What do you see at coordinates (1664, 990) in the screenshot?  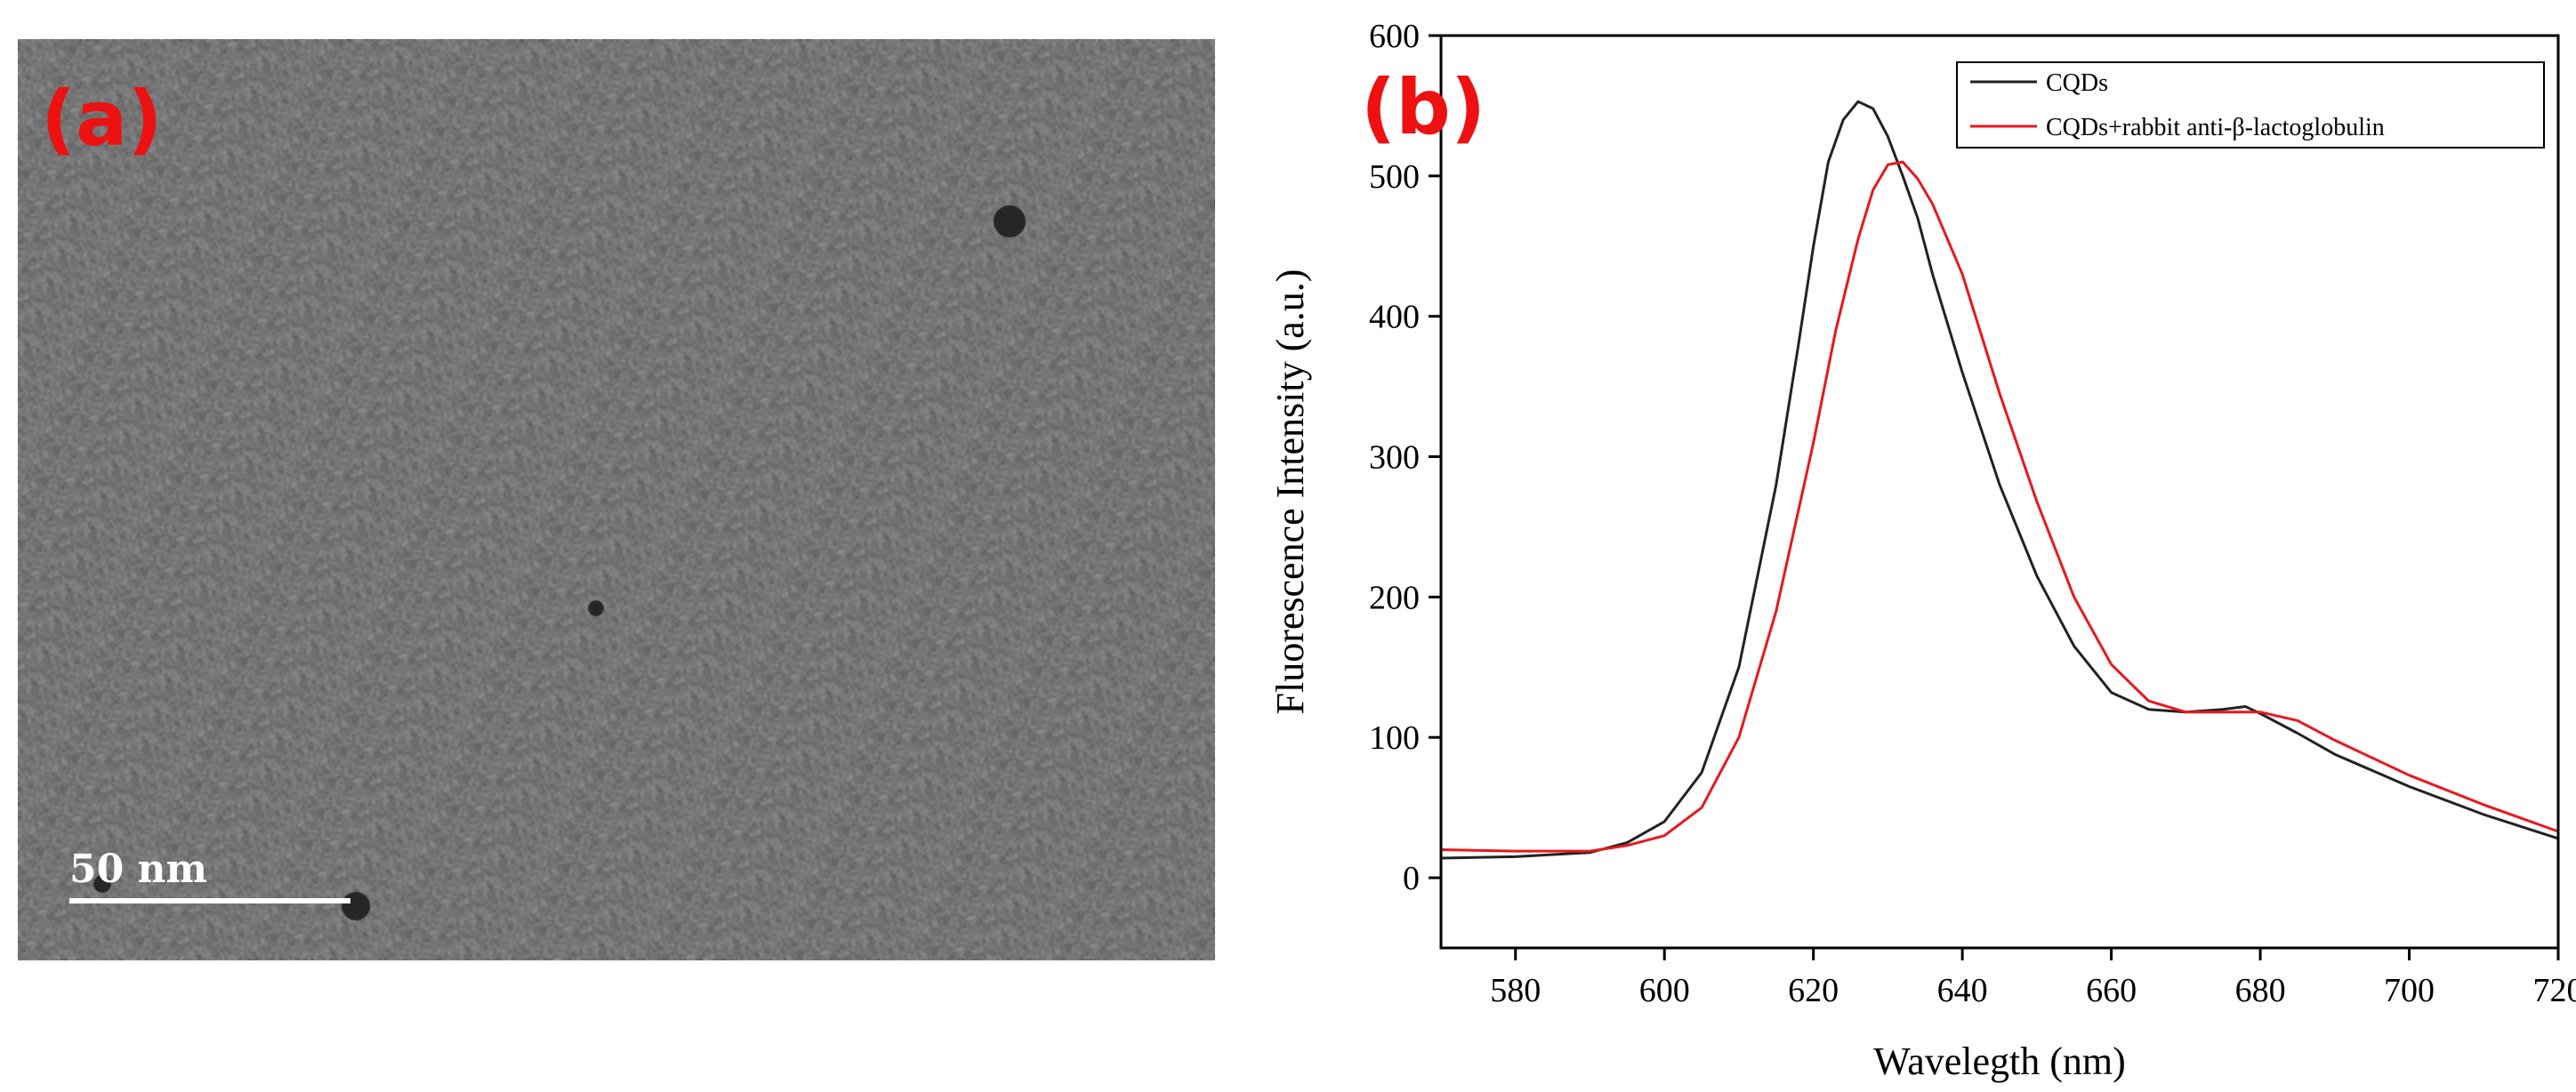 I see `x-tick-label: 600` at bounding box center [1664, 990].